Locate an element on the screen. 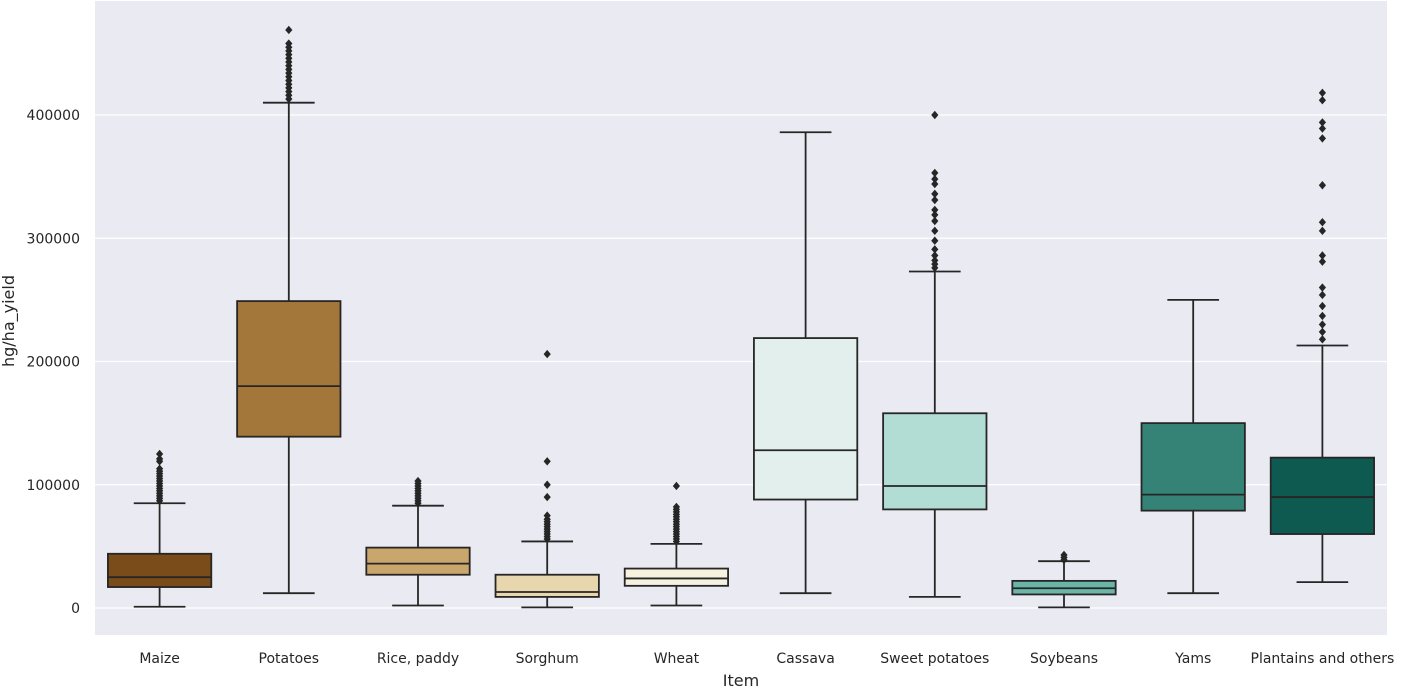 This screenshot has height=700, width=1402. y-axis-label: hg/ha_yield is located at coordinates (9, 321).